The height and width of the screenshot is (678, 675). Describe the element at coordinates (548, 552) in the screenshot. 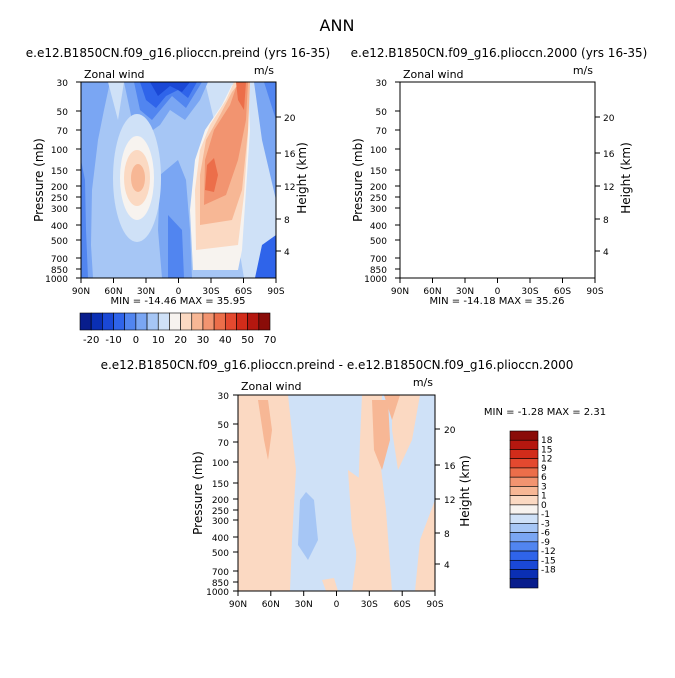

I see `colorbar-label: -12` at that location.